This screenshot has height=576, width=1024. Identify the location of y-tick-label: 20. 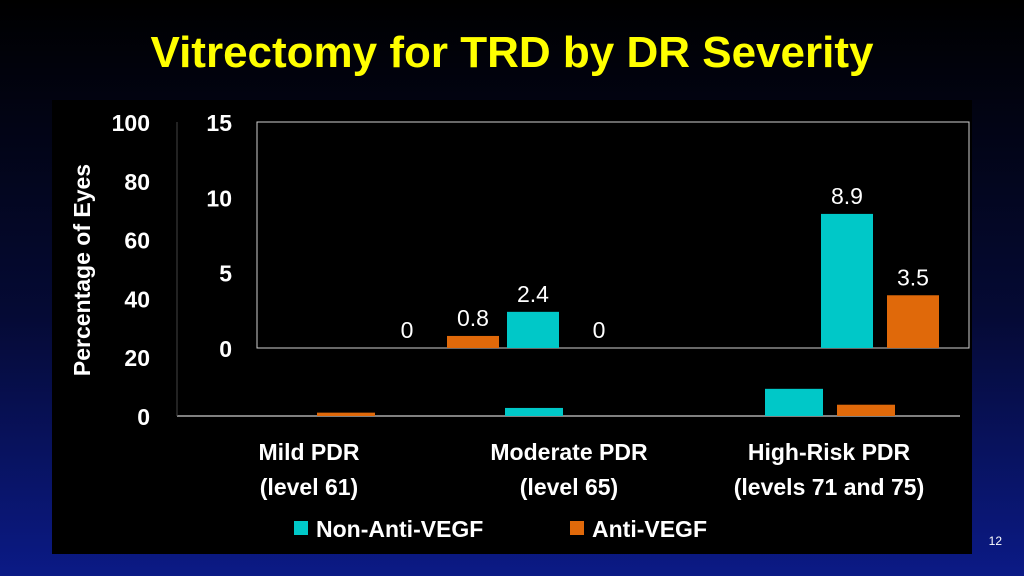
(137, 358).